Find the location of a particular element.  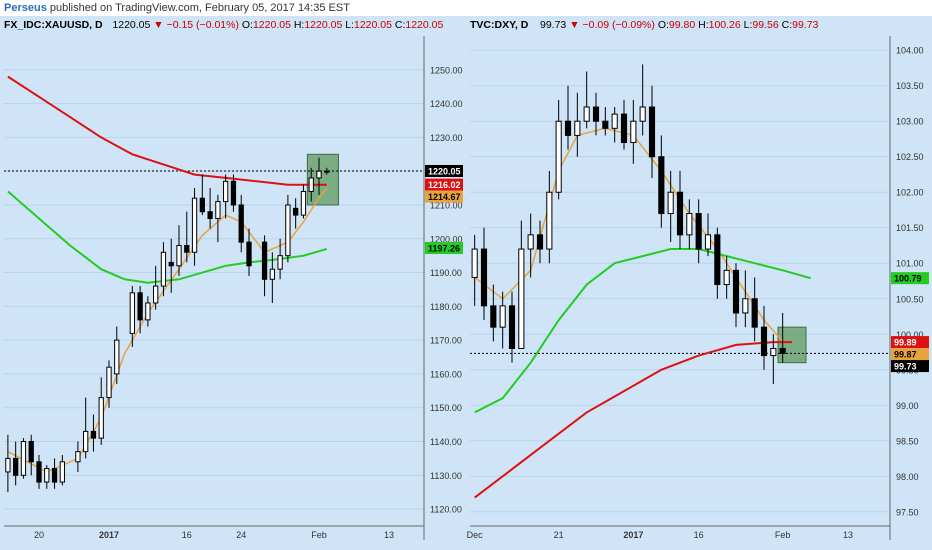

y-tick-label: 1240.00 is located at coordinates (446, 104).